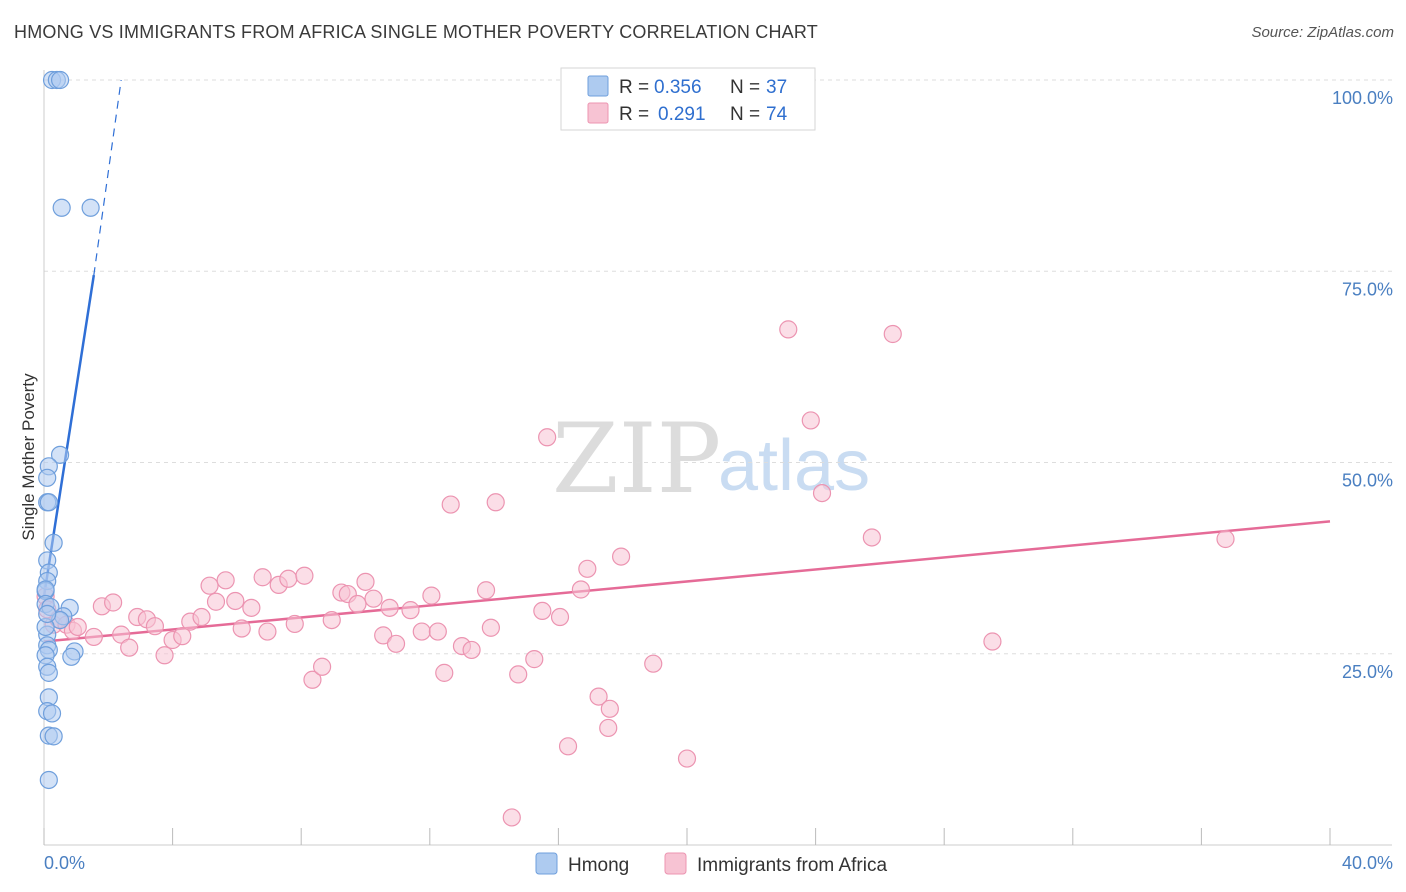  What do you see at coordinates (1367, 672) in the screenshot?
I see `y-tick-label: 25.0%` at bounding box center [1367, 672].